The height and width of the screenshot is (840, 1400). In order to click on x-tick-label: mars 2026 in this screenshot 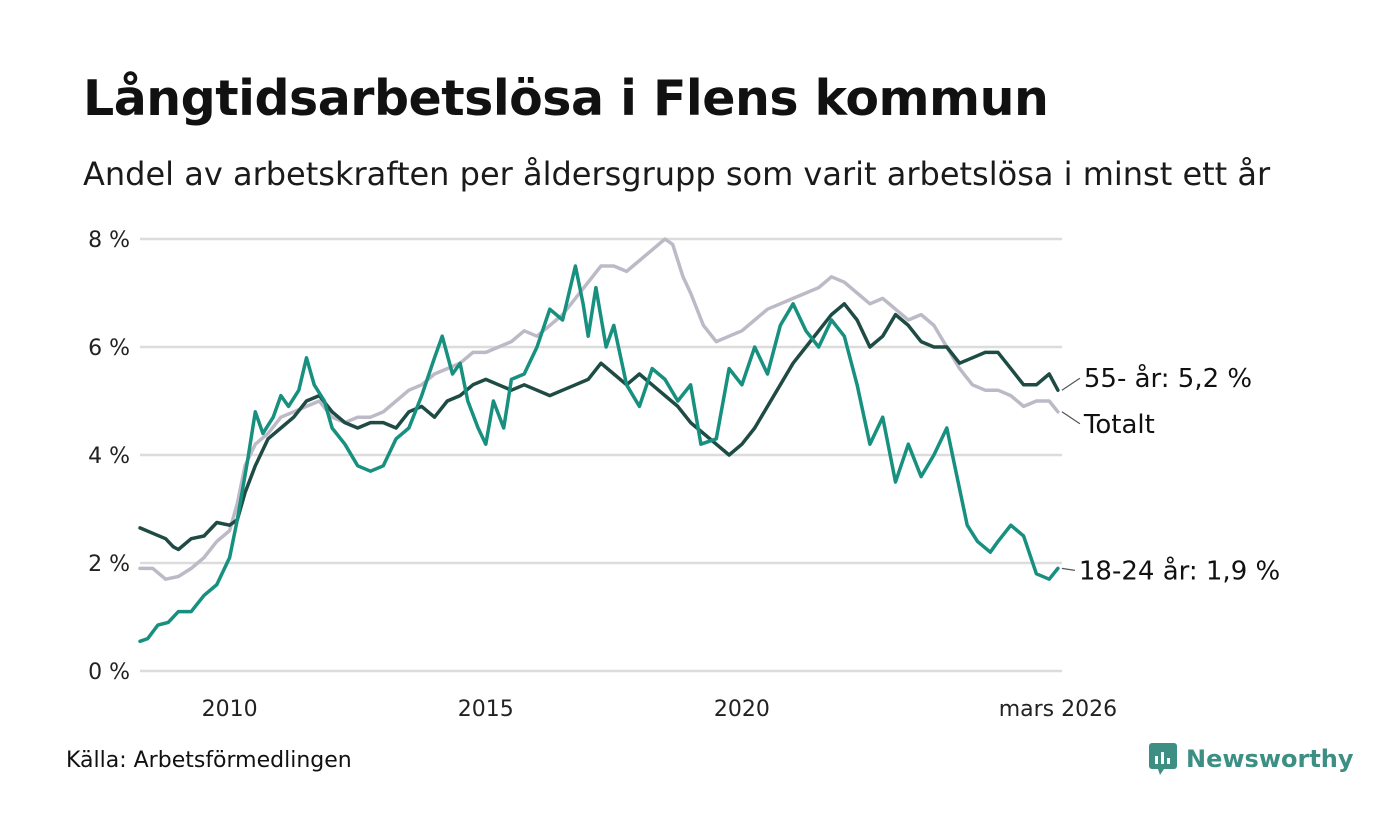, I will do `click(1058, 709)`.